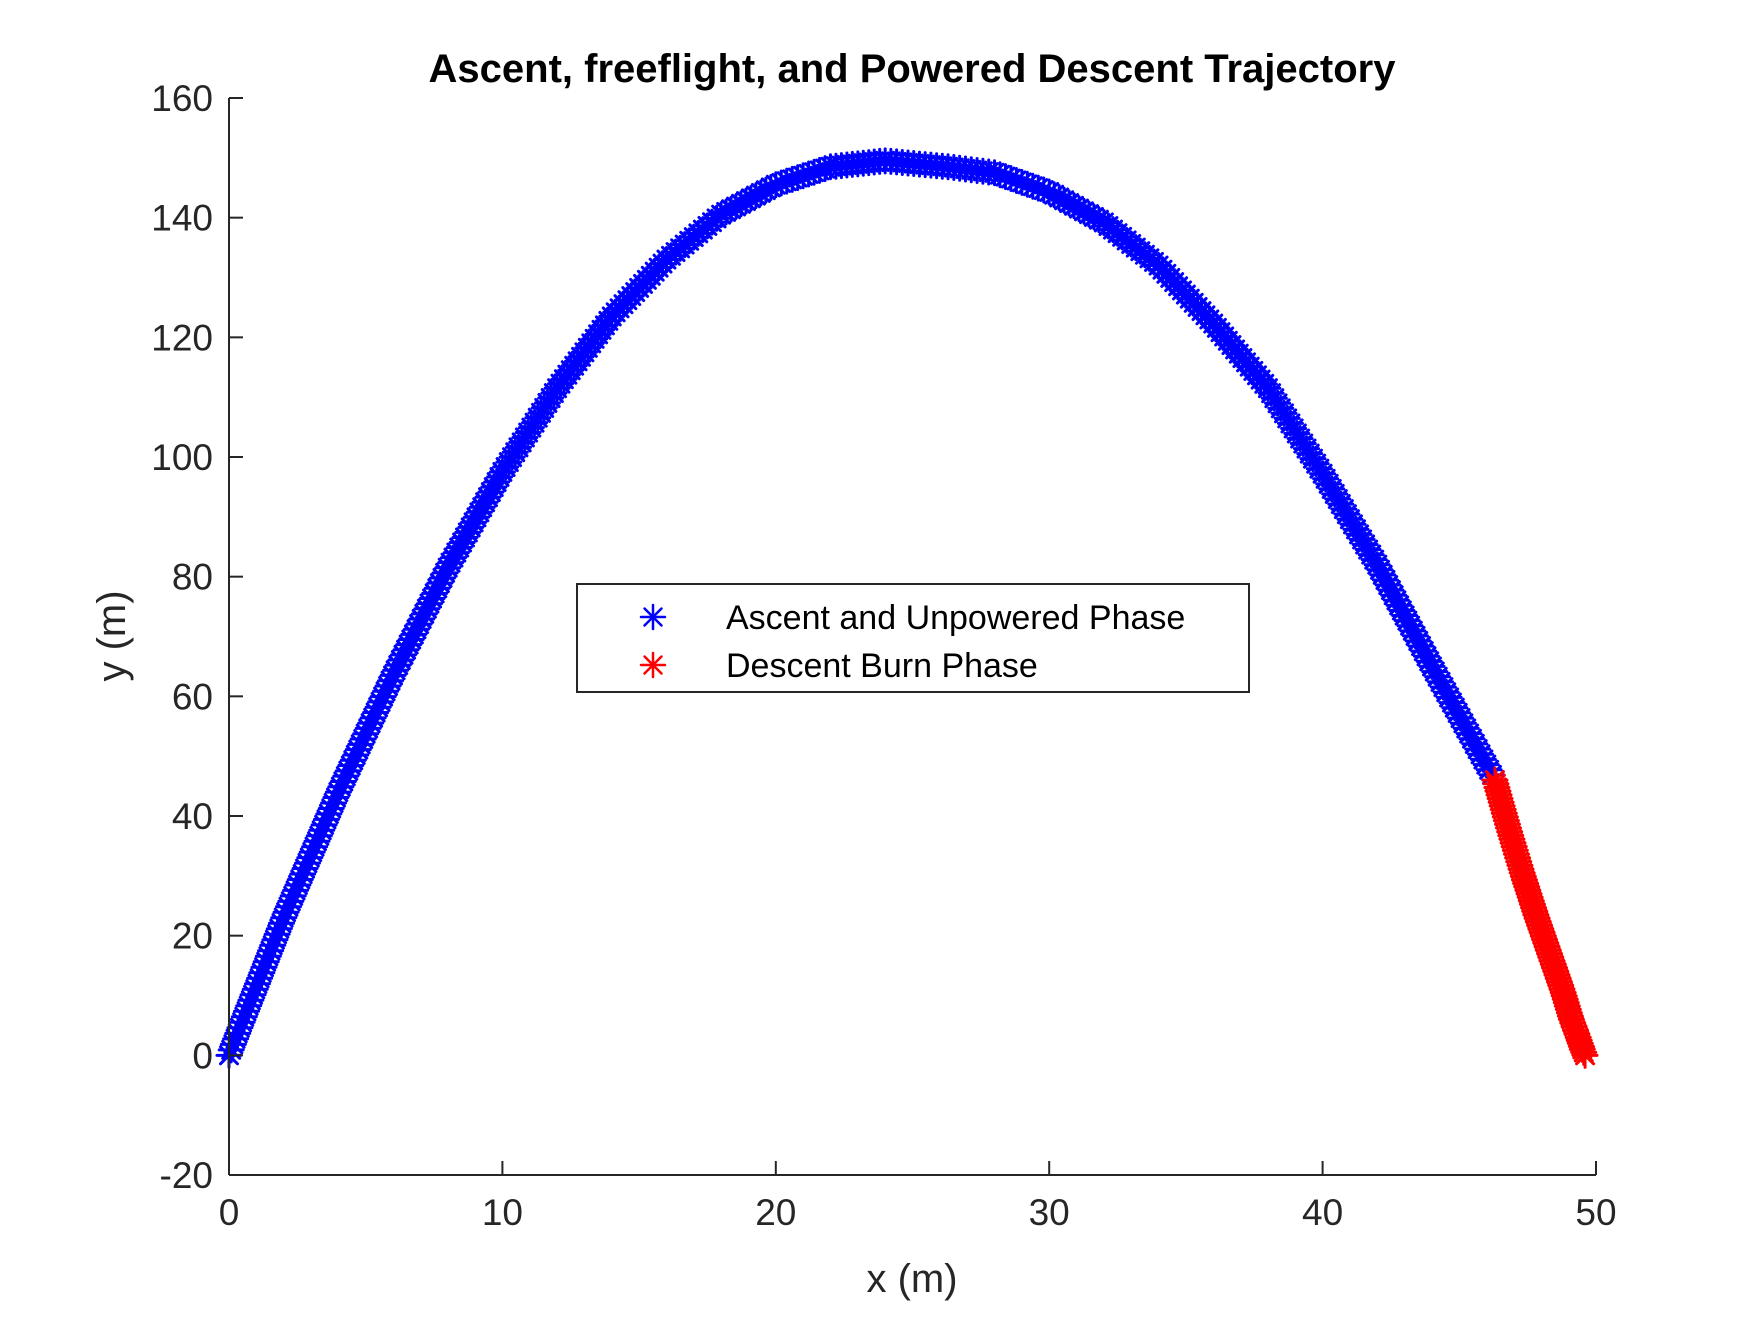 This screenshot has width=1750, height=1318. I want to click on data-point, so click(1585, 1055).